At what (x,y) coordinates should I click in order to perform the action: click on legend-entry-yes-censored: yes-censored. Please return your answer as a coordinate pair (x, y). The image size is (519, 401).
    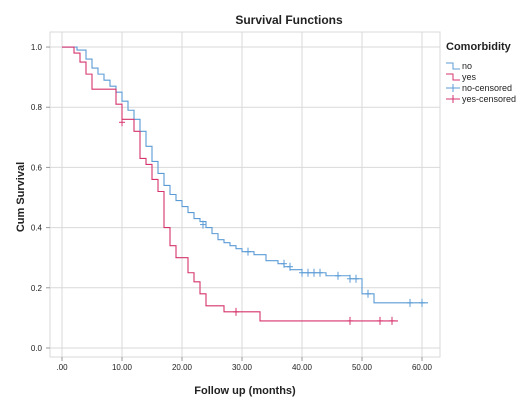
    Looking at the image, I should click on (481, 99).